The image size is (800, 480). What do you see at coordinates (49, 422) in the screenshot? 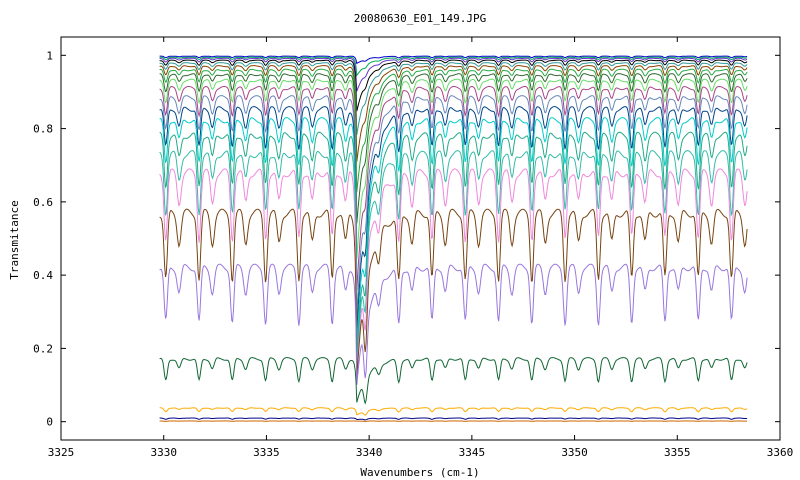
I see `y-tick-label: 0` at bounding box center [49, 422].